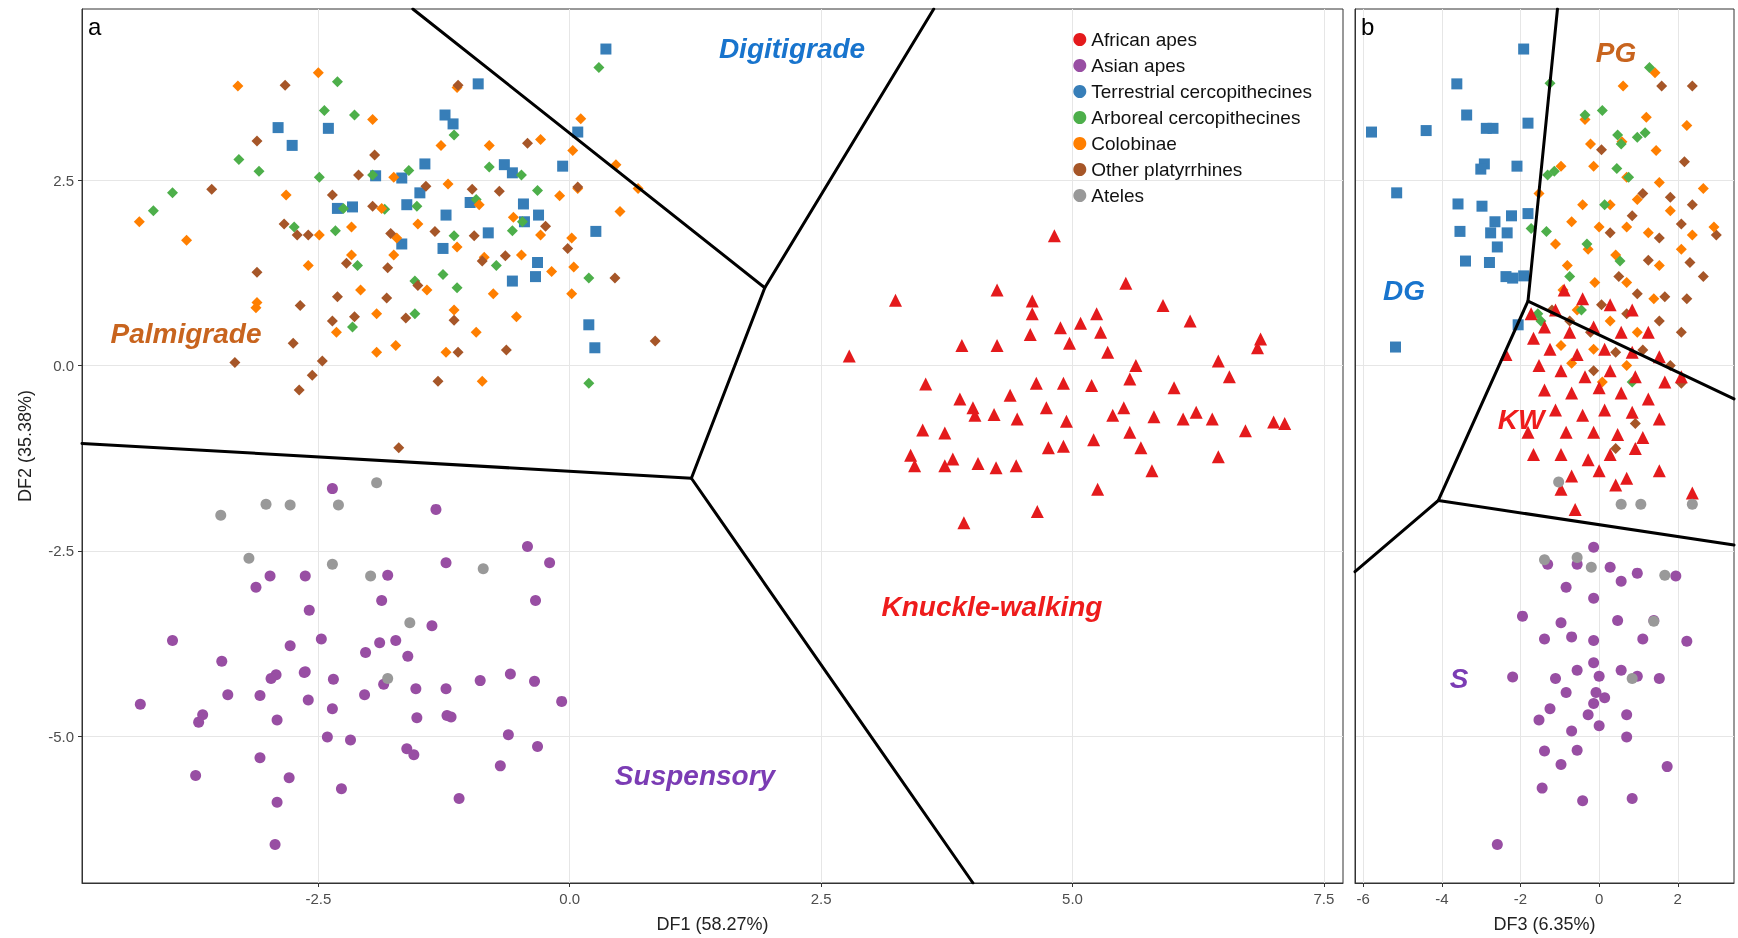 The width and height of the screenshot is (1738, 938). Describe the element at coordinates (570, 898) in the screenshot. I see `x-tick-label: 0.0` at that location.